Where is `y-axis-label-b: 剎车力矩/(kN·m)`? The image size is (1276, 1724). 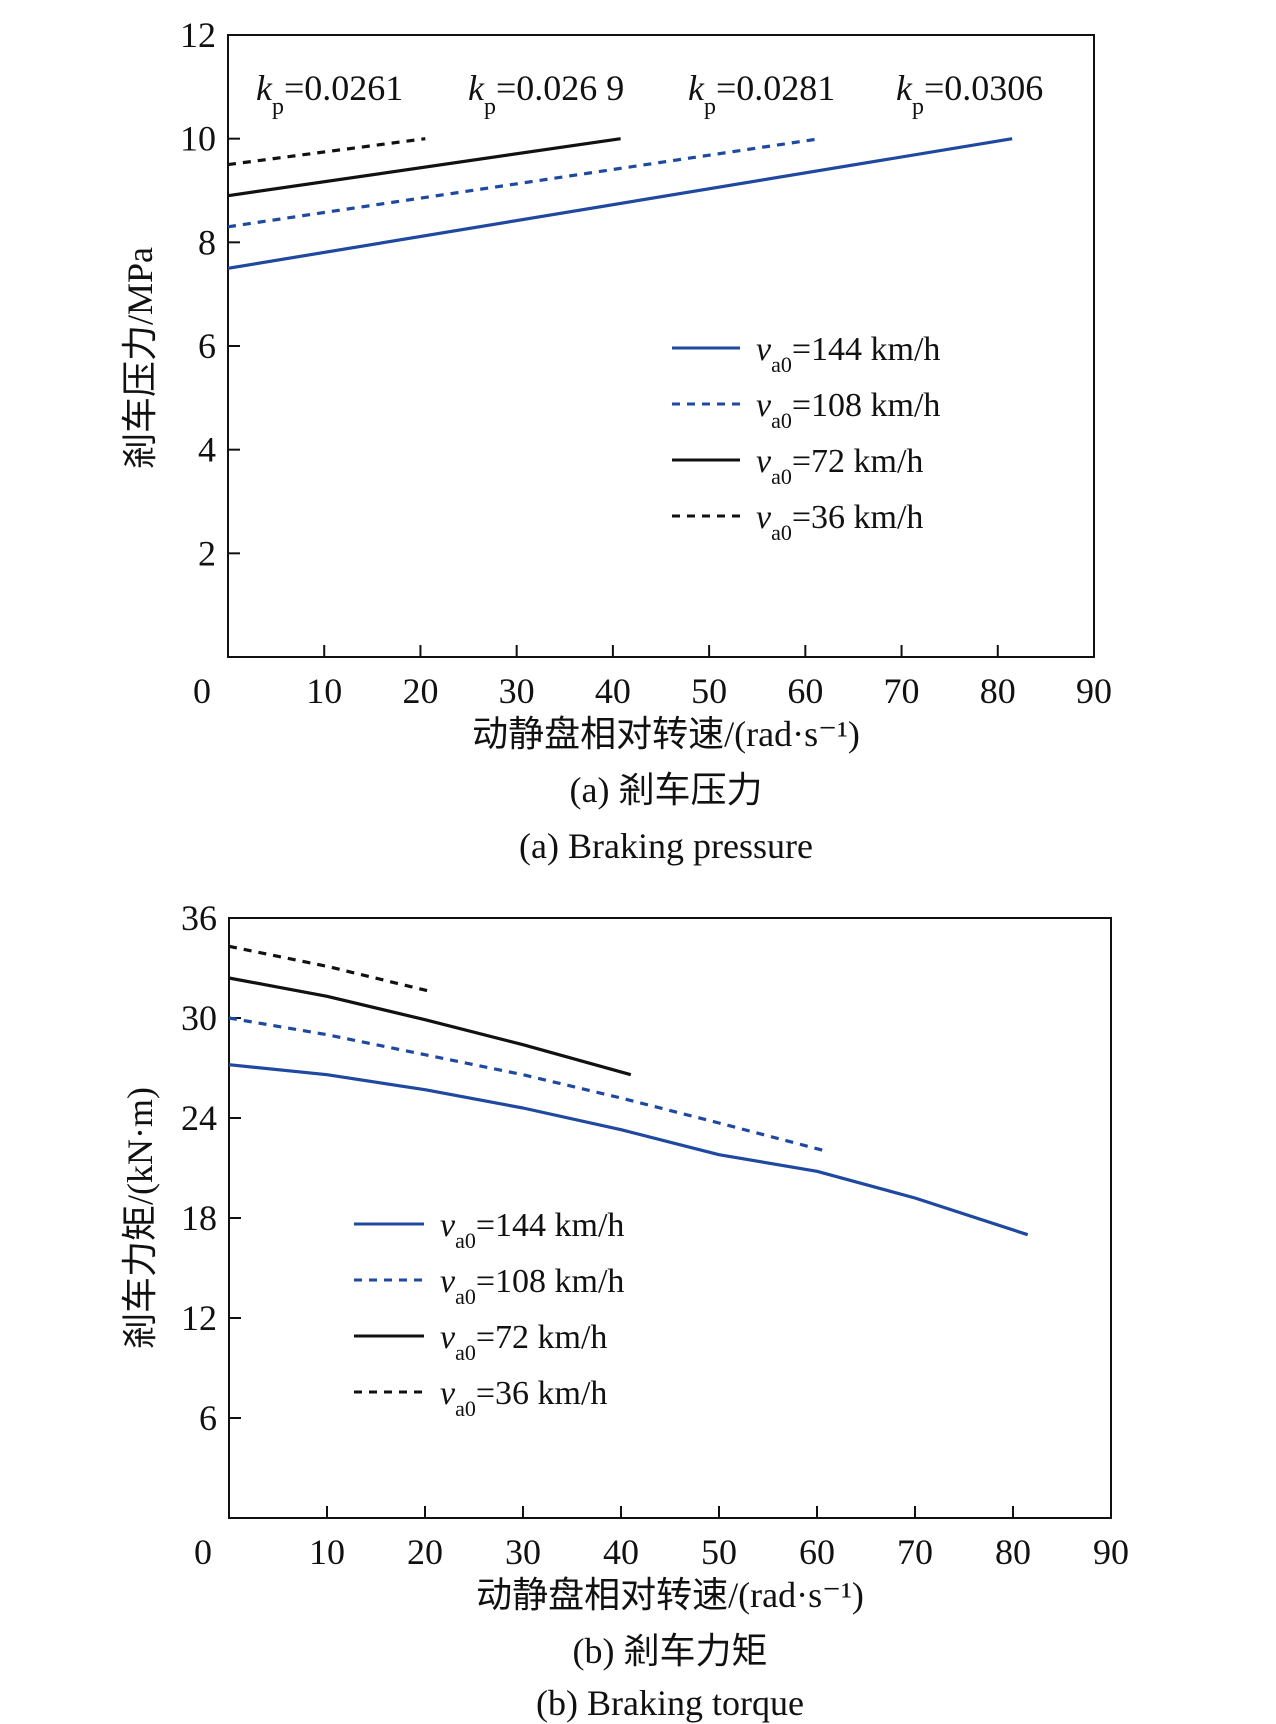
y-axis-label-b: 剎车力矩/(kN·m) is located at coordinates (140, 1218).